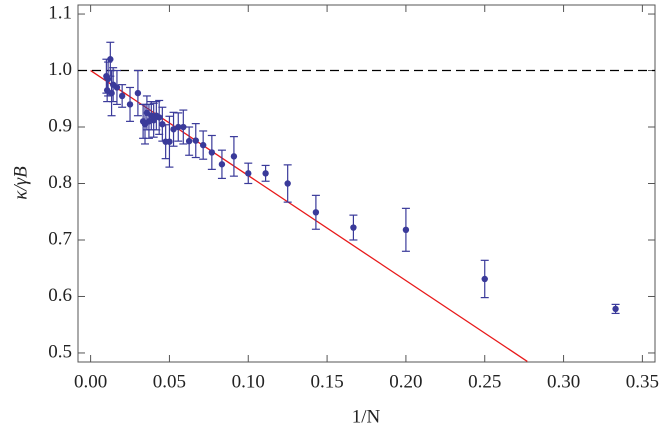 The height and width of the screenshot is (434, 664). I want to click on x-tick-label: 0.35, so click(642, 381).